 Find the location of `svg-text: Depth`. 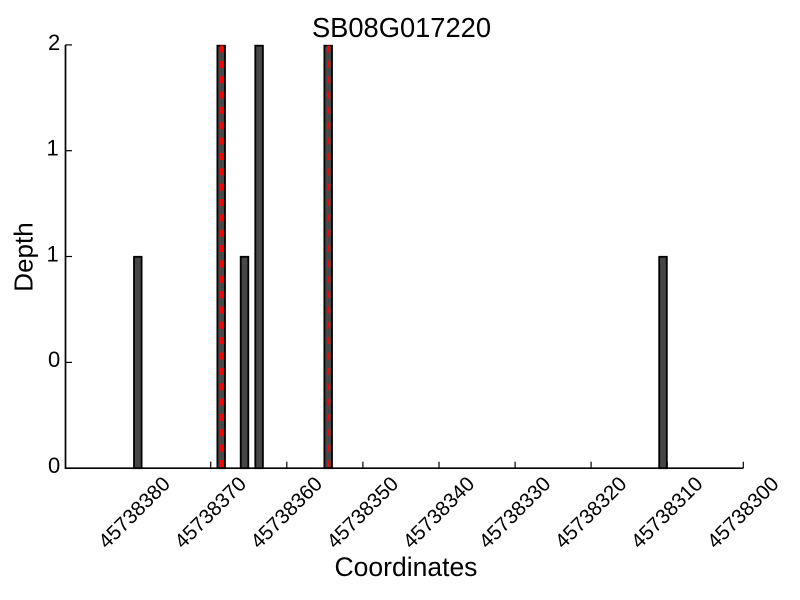

svg-text: Depth is located at coordinates (24, 256).